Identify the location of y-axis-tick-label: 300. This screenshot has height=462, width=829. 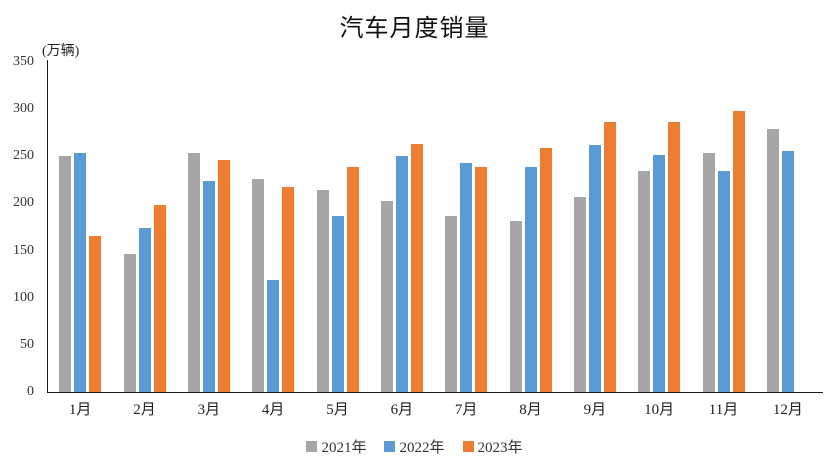
(23, 109).